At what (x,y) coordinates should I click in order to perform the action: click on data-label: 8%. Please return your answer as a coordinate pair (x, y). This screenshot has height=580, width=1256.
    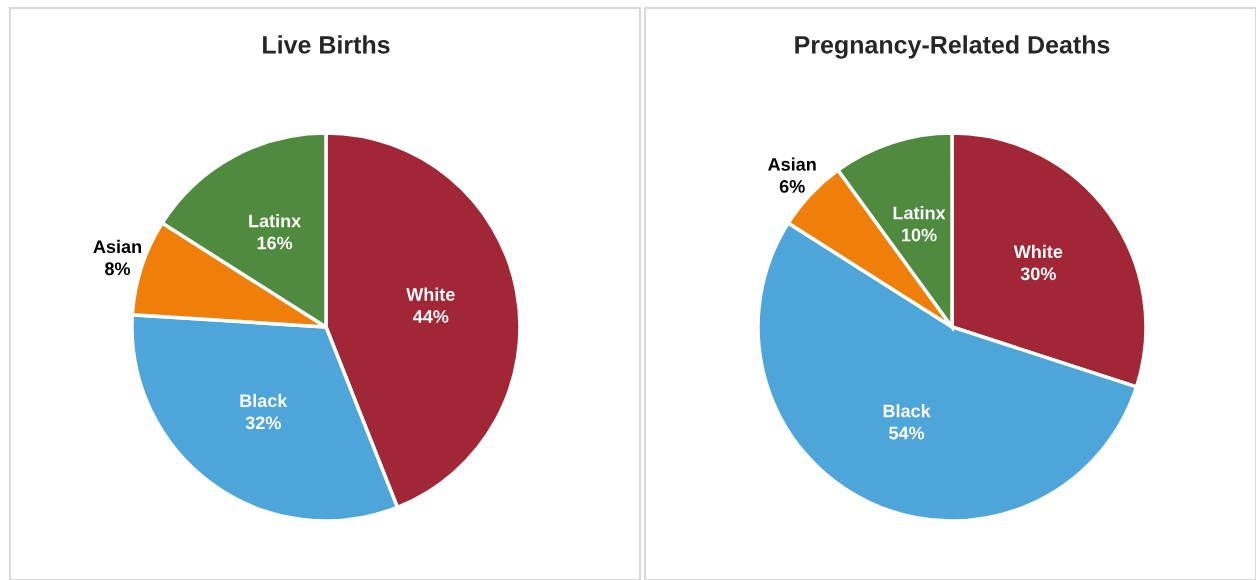
    Looking at the image, I should click on (118, 269).